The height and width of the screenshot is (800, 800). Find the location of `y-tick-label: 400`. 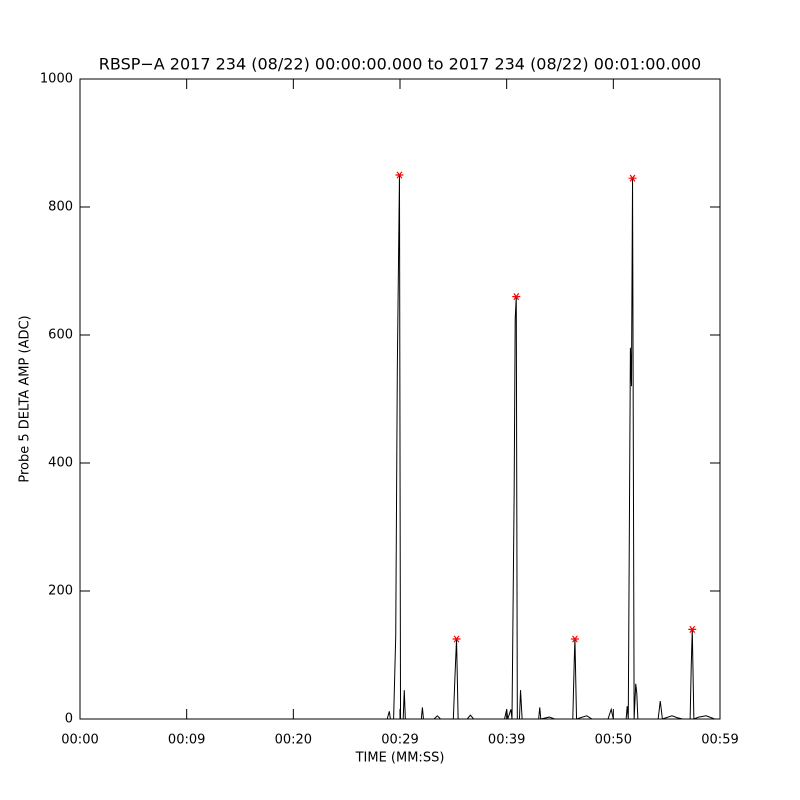

y-tick-label: 400 is located at coordinates (60, 463).